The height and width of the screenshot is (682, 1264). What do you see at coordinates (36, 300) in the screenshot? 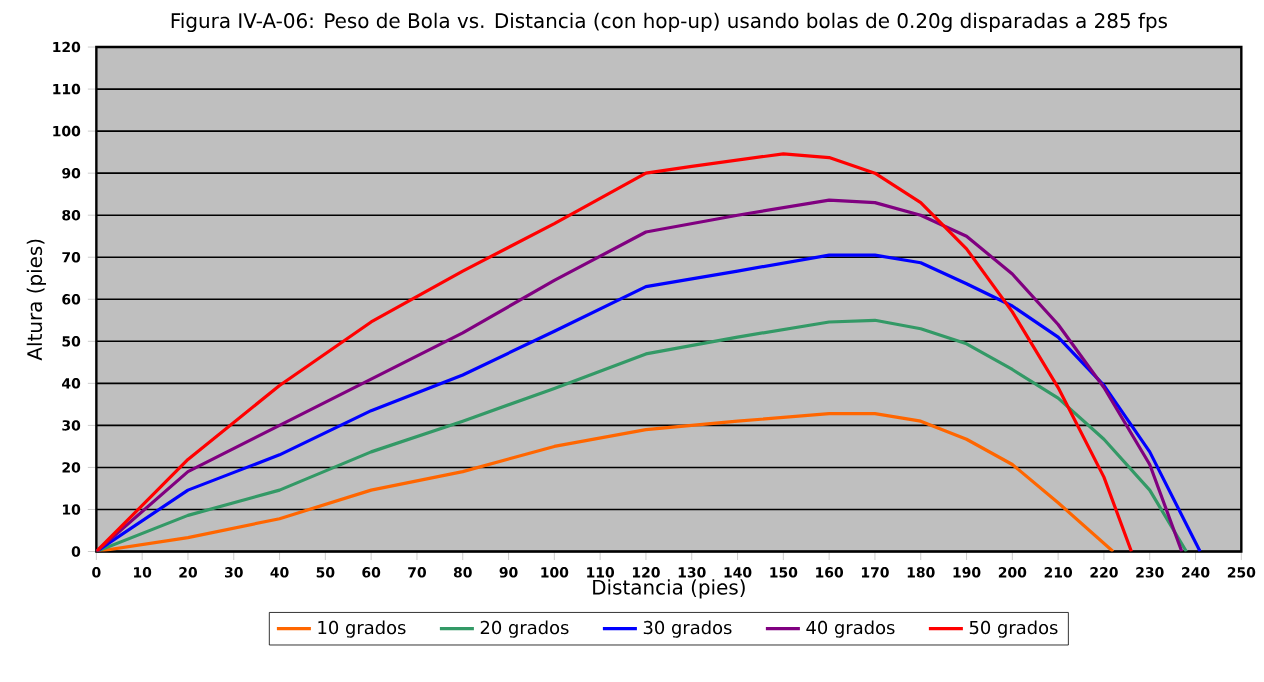
I see `y-axis-title: Altura (pies)` at bounding box center [36, 300].